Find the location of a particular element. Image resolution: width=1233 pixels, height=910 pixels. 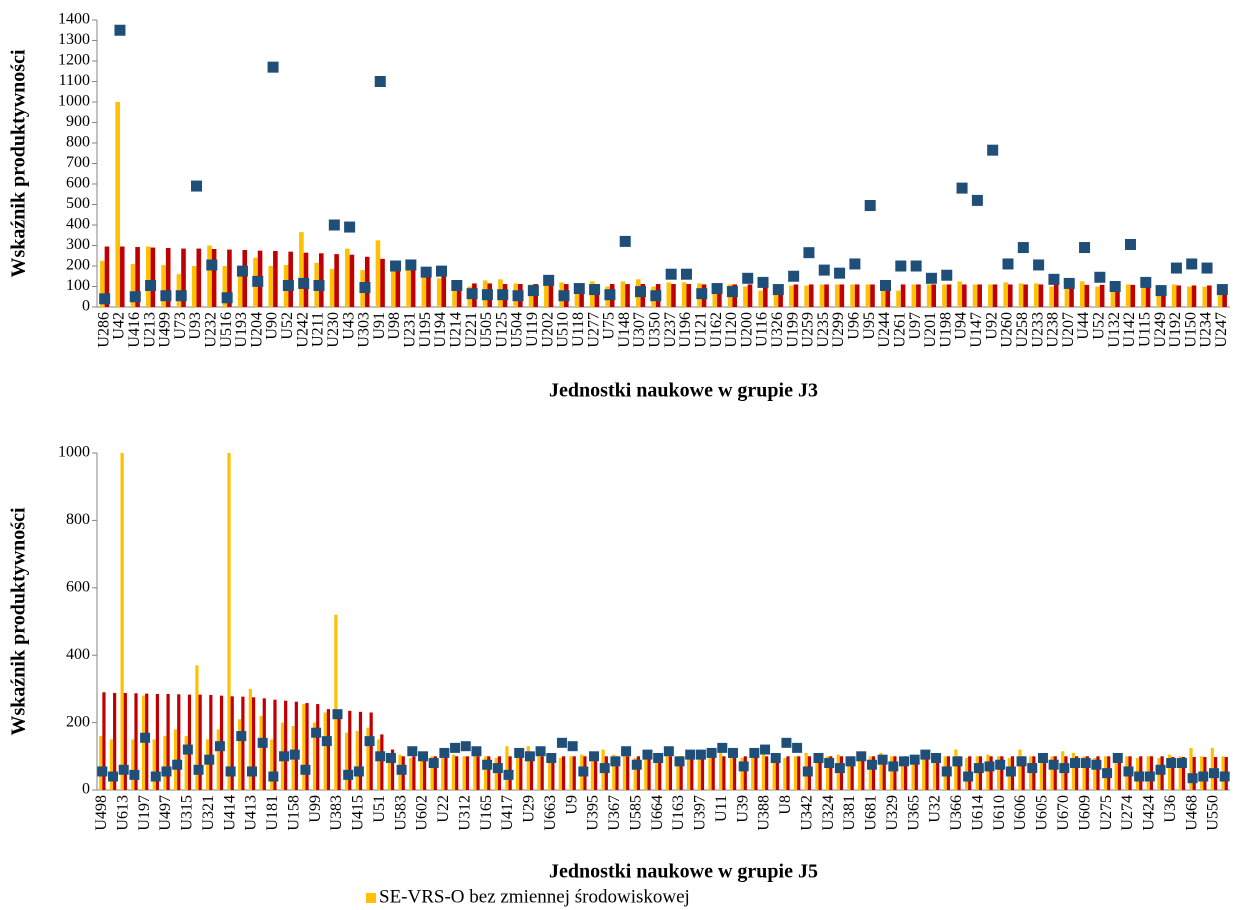

y-tick-label: 900 is located at coordinates (78, 121).